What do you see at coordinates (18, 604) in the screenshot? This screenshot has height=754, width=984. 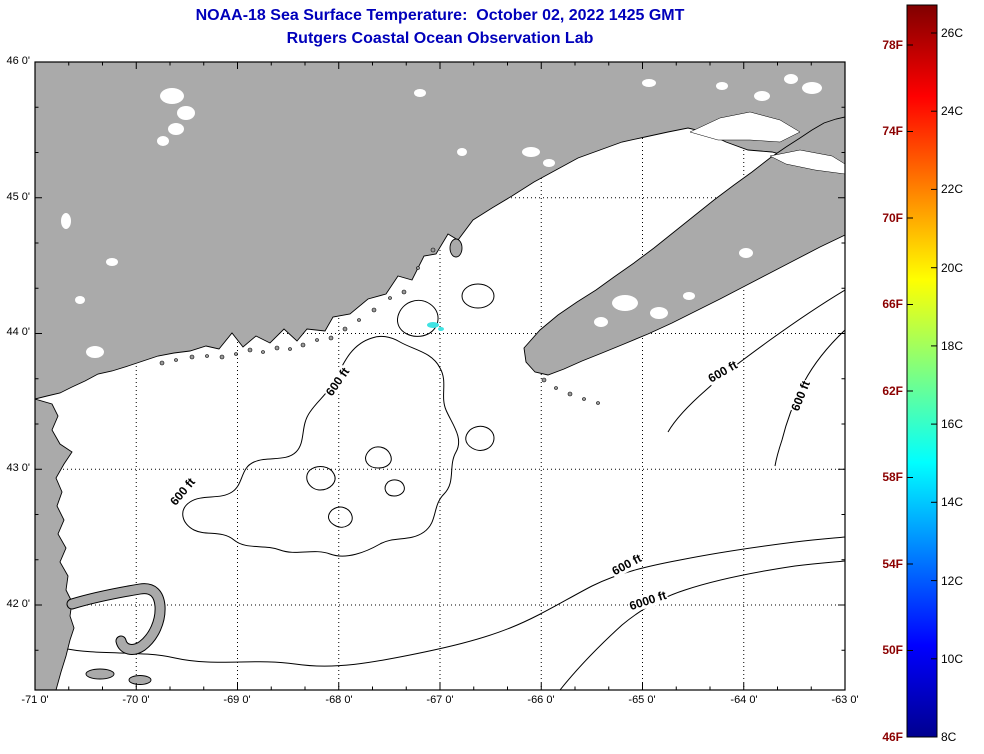 I see `y-tick-label: 42 0'` at bounding box center [18, 604].